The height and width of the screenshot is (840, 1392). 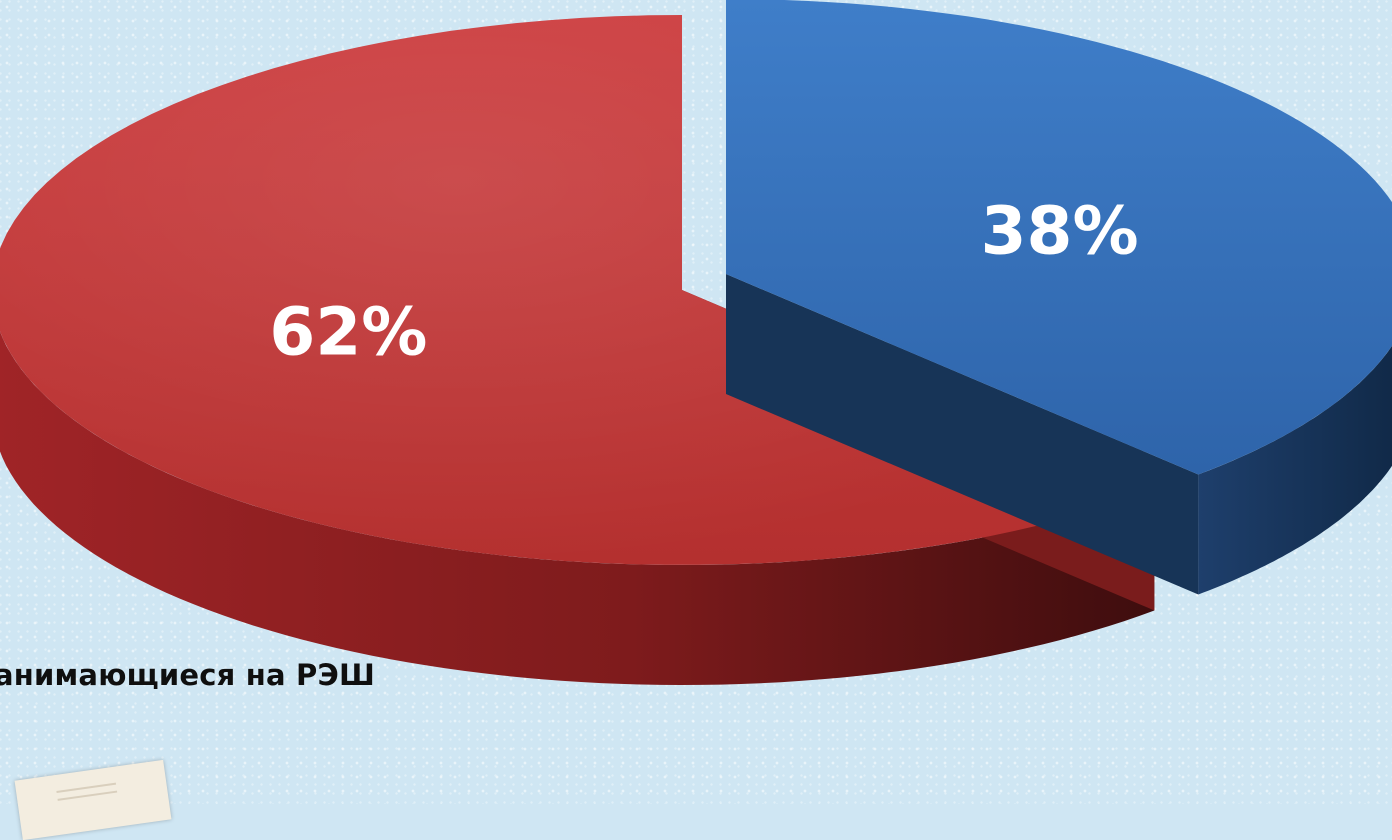 I want to click on slice-side-wall, so click(x=1295, y=470).